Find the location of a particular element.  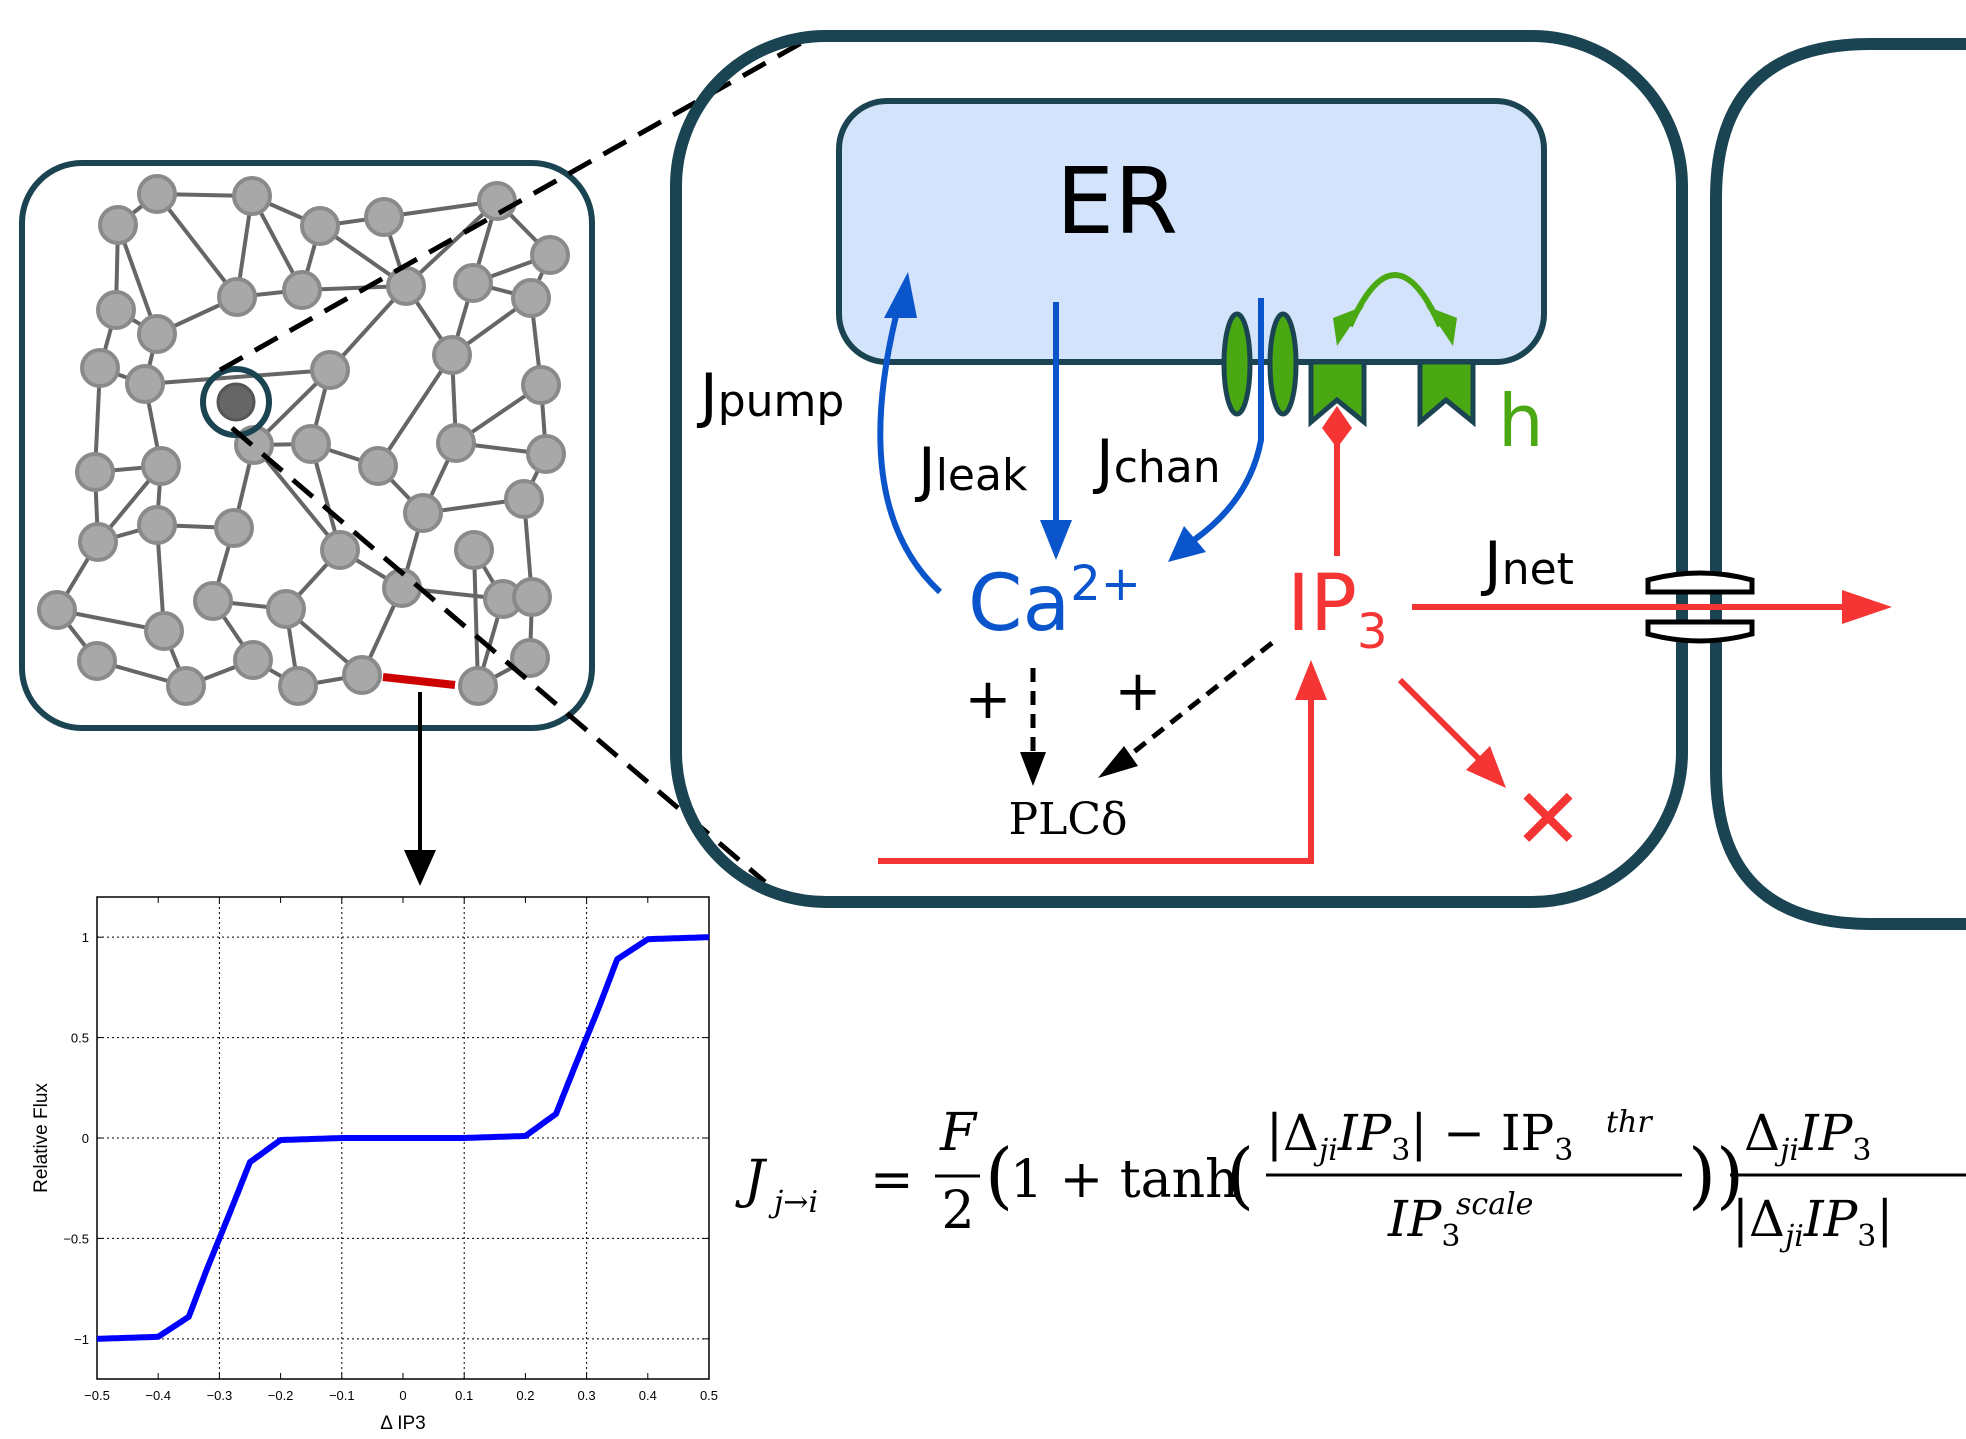

svg-text: Ca2+ is located at coordinates (1054, 602).